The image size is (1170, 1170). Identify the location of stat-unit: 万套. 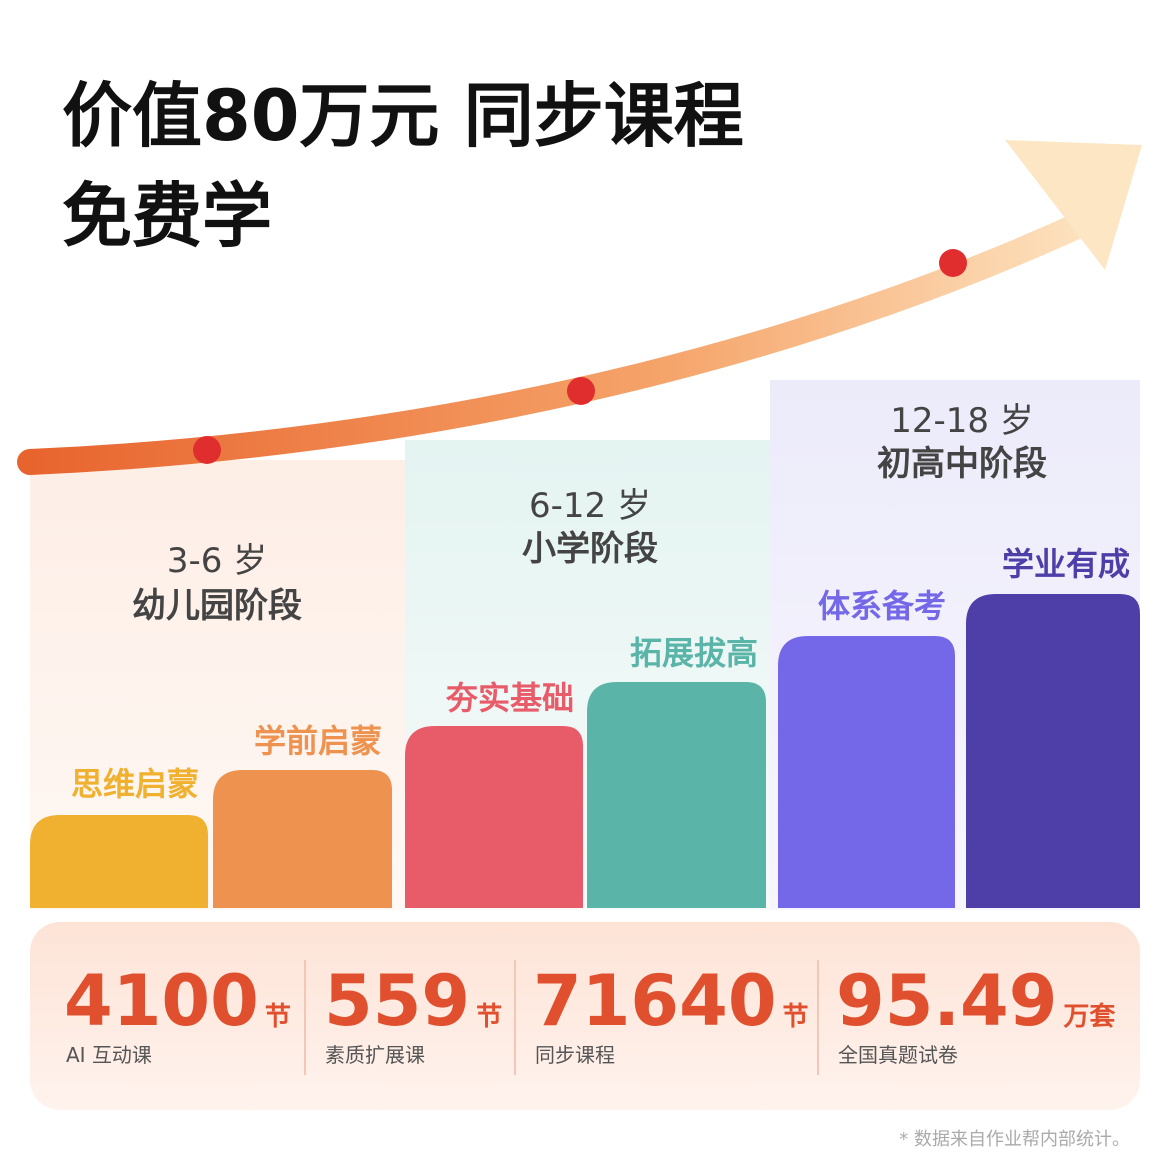
(1089, 1017).